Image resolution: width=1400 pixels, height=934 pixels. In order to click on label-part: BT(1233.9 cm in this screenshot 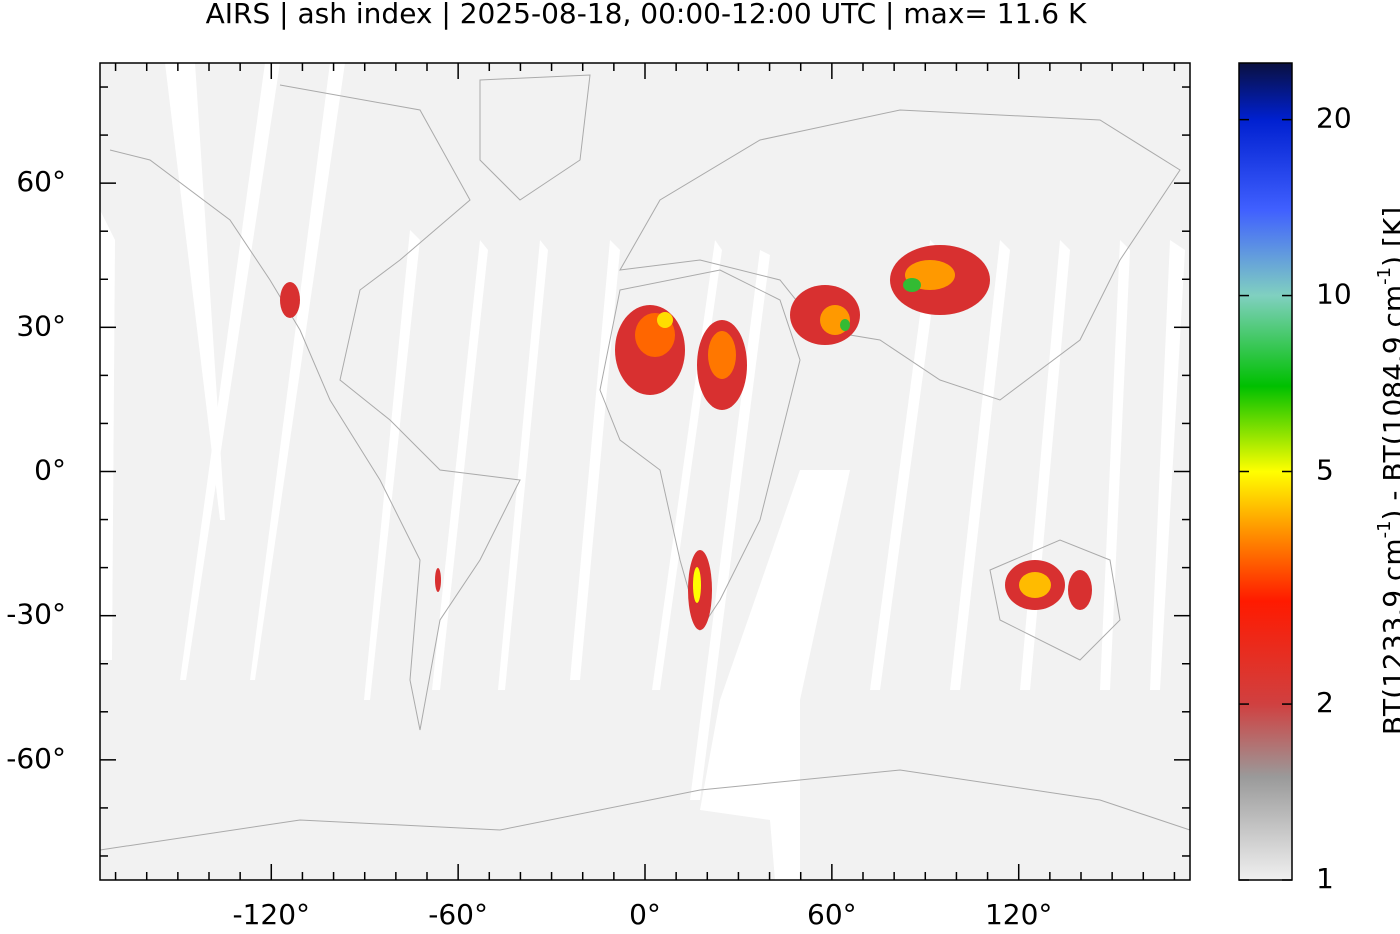, I will do `click(1388, 636)`.